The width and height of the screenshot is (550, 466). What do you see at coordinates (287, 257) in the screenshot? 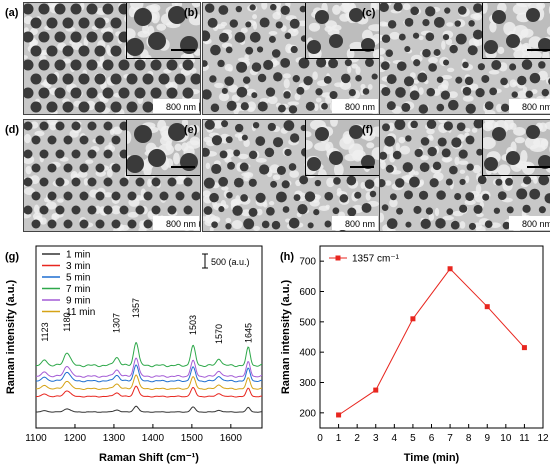
I see `panel-label: (h)` at bounding box center [287, 257].